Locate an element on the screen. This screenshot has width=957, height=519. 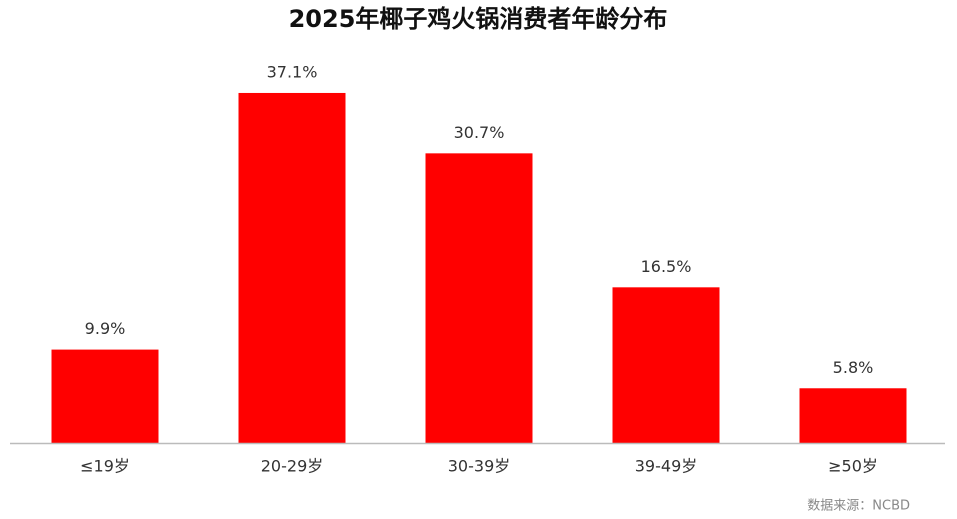
value-label: 9.9% is located at coordinates (105, 328).